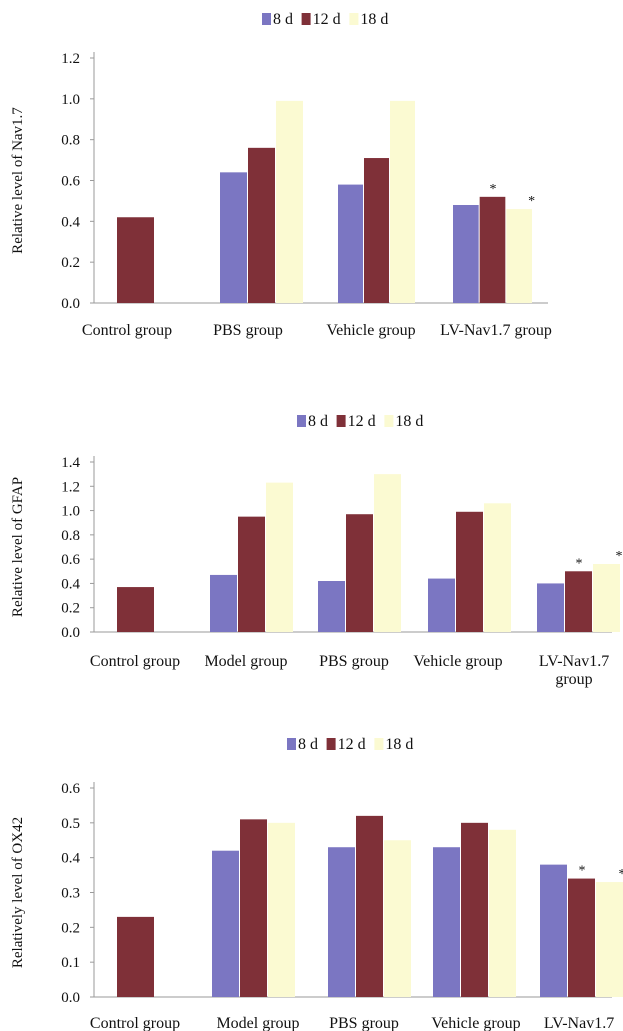  I want to click on bar-5-8d, so click(550, 607).